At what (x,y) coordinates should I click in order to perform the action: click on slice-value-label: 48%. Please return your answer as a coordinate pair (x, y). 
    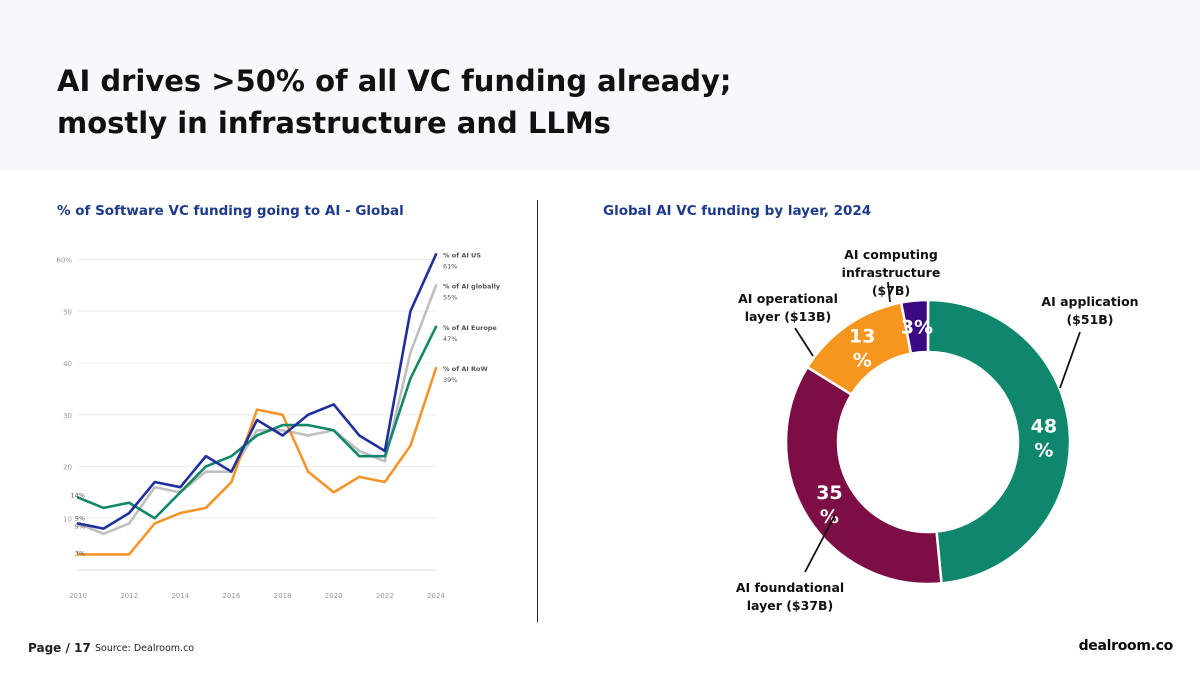
    Looking at the image, I should click on (1044, 438).